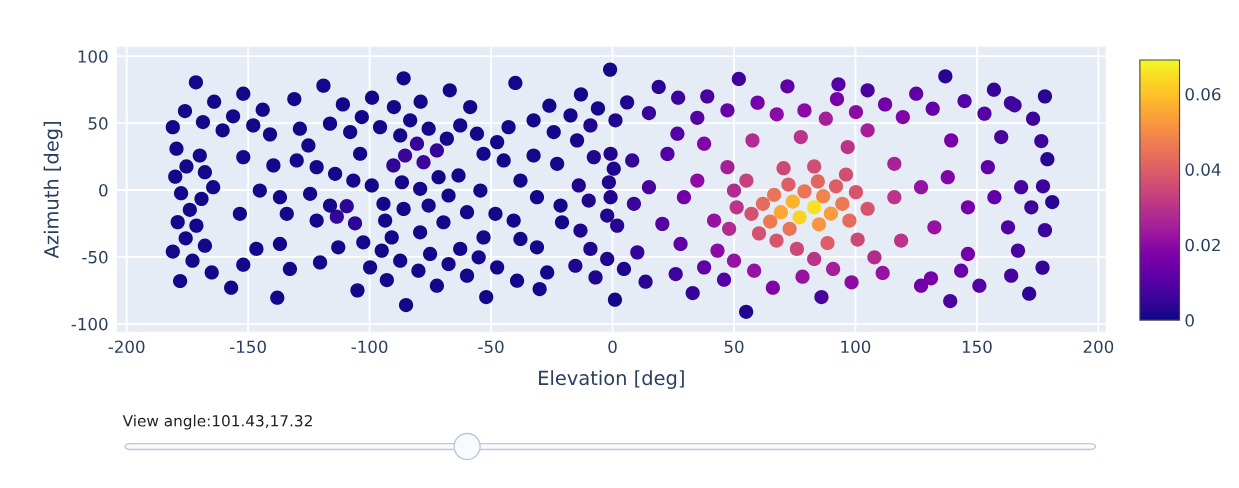 This screenshot has height=488, width=1239. I want to click on x-tick-label: 50, so click(734, 347).